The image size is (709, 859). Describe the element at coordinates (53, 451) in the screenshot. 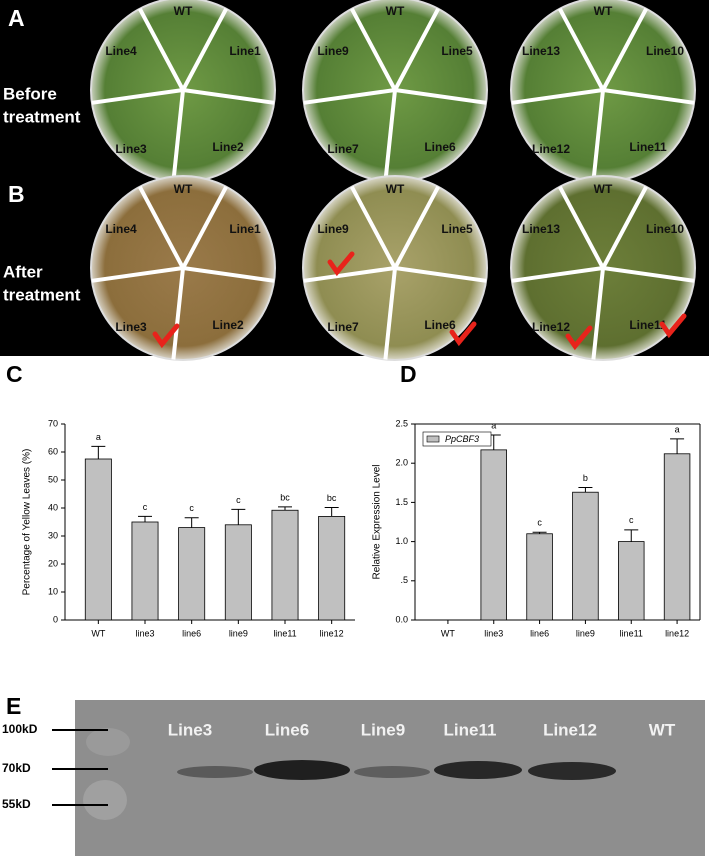

I see `y-tick-label: 60` at that location.